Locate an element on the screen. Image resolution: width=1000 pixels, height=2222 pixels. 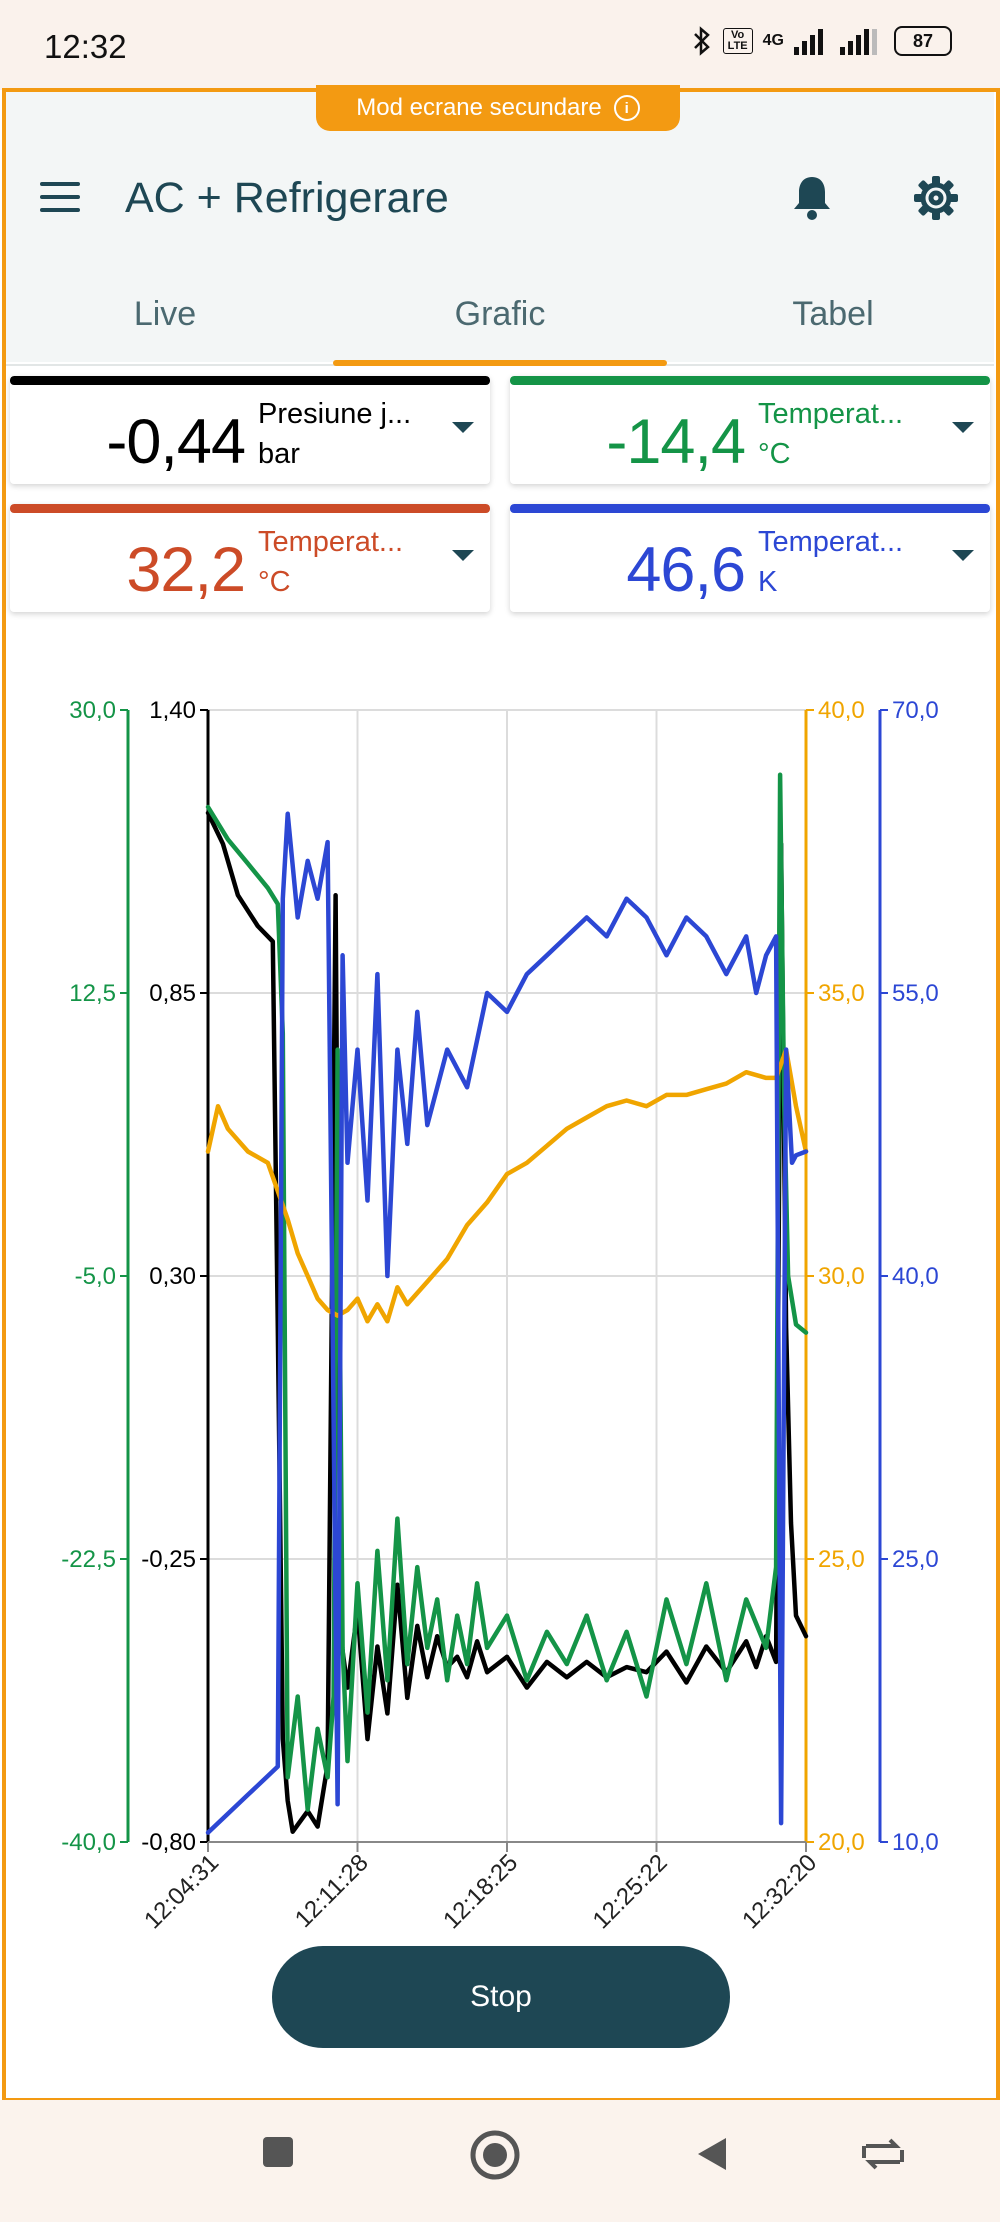
axis-tick-label-green: -40,0 is located at coordinates (88, 1842).